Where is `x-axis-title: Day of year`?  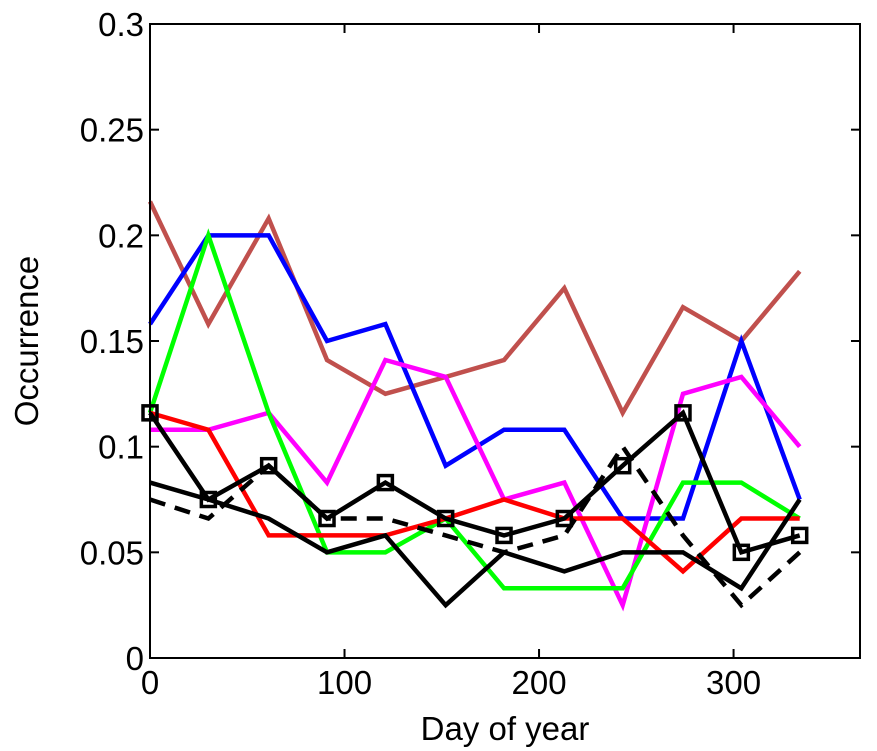
x-axis-title: Day of year is located at coordinates (505, 728).